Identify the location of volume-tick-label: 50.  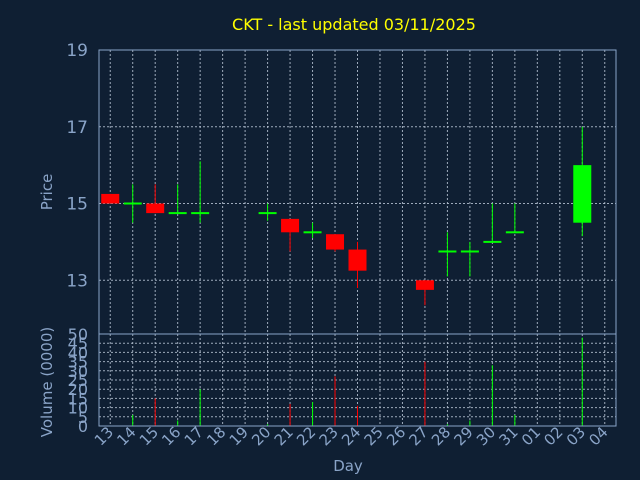
(78, 334).